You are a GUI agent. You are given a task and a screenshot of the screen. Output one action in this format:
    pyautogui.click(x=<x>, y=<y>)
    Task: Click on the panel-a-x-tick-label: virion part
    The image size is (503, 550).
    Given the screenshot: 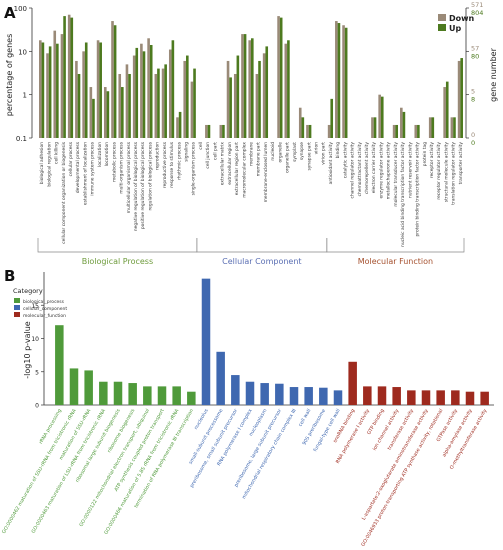 What is the action you would take?
    pyautogui.click(x=324, y=153)
    